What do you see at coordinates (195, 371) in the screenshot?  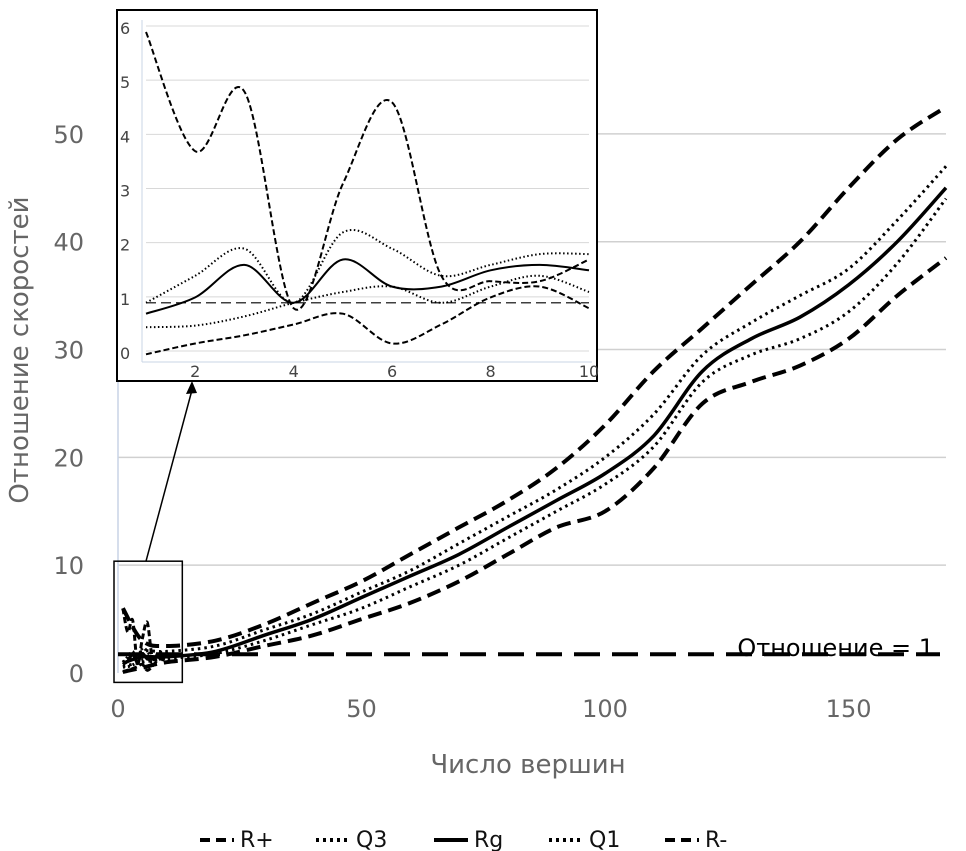 I see `inset-x-tick-label: 2` at bounding box center [195, 371].